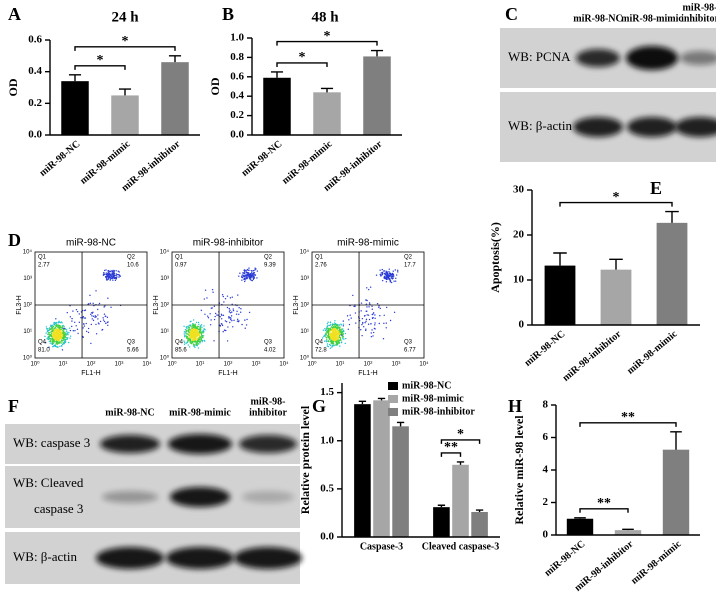 This screenshot has height=602, width=716. What do you see at coordinates (130, 497) in the screenshot?
I see `blot-band` at bounding box center [130, 497].